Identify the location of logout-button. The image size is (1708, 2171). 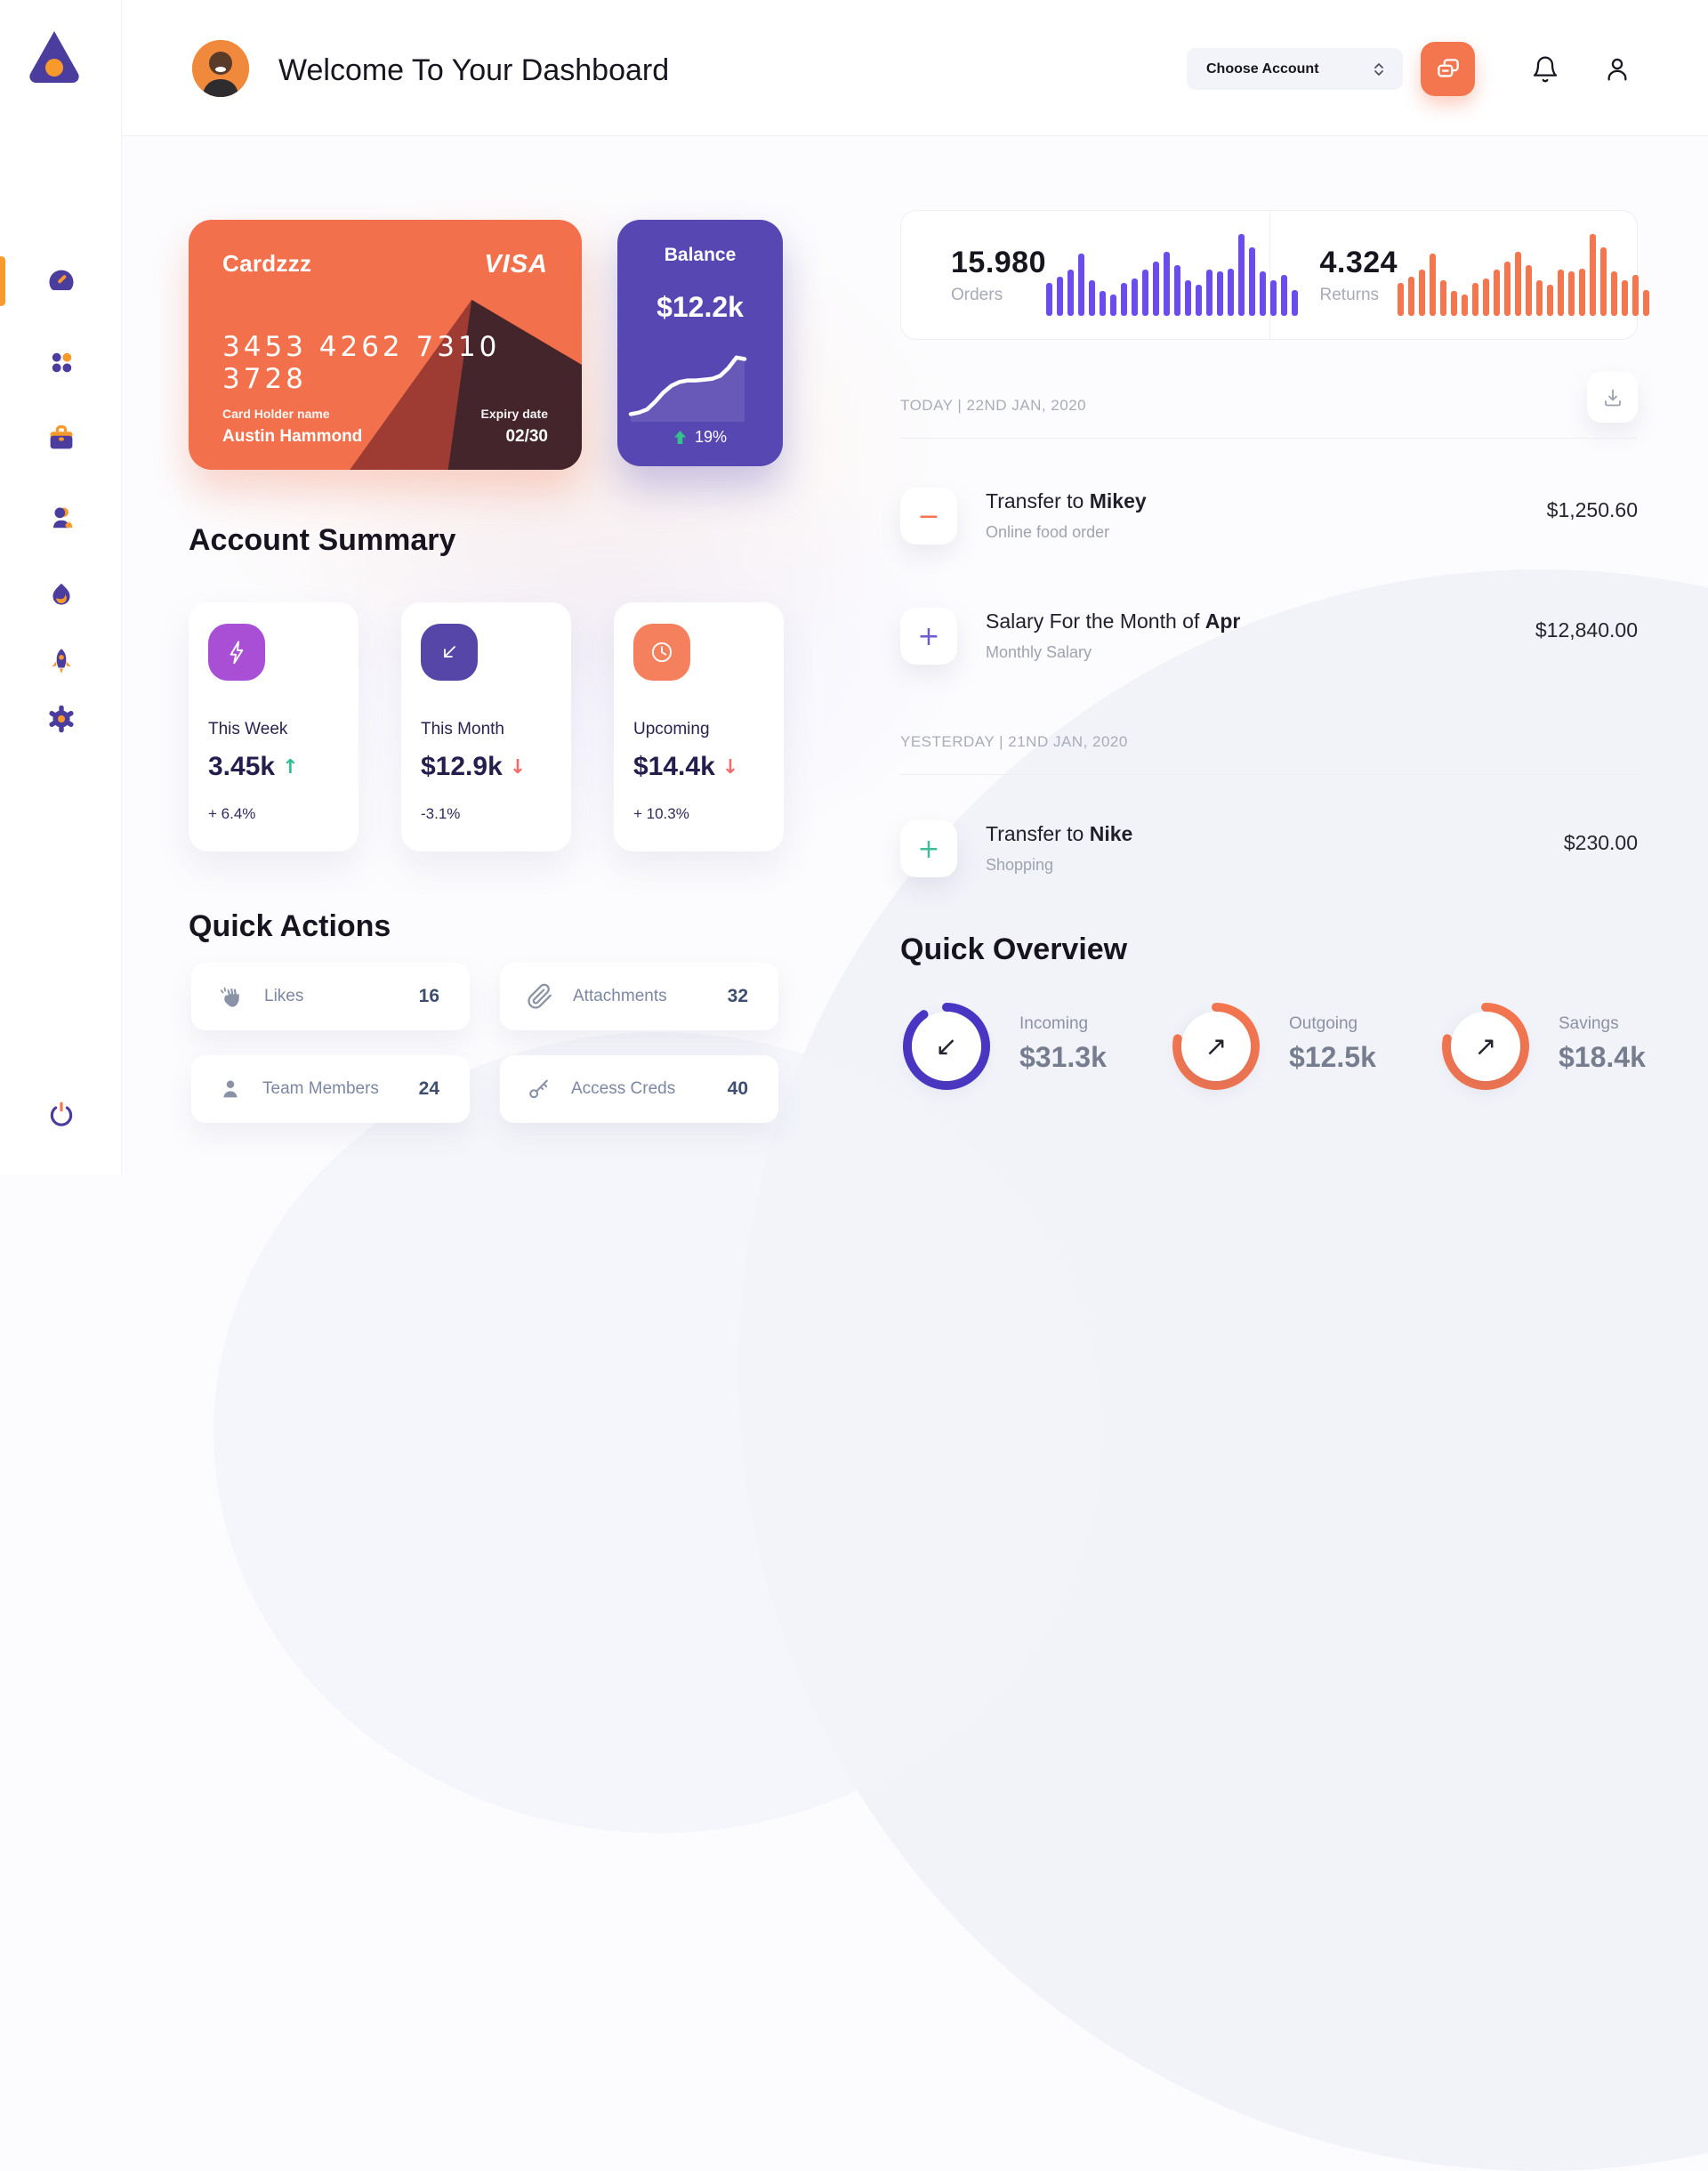
(61, 1115).